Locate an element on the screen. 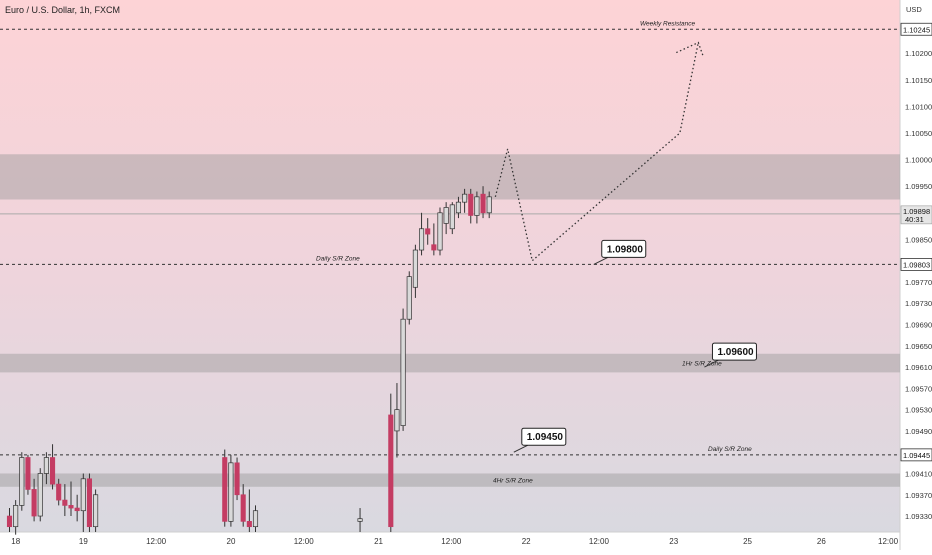 The height and width of the screenshot is (555, 932). time-axis-background is located at coordinates (466, 541).